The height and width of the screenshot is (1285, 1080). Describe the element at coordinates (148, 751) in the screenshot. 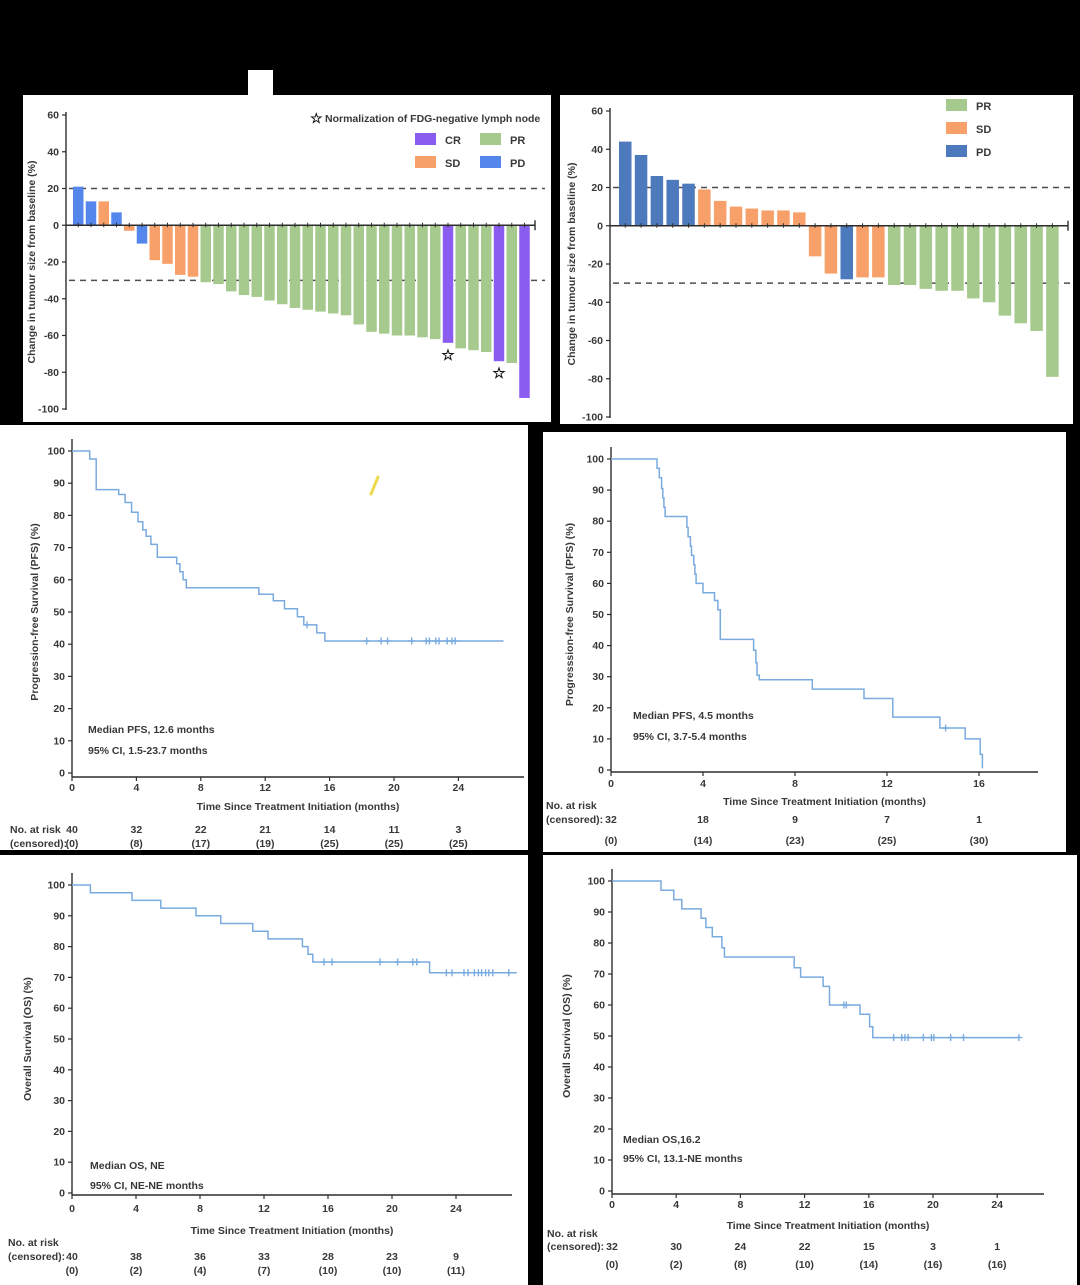

I see `annotation-line: 95% CI, 1.5-23.7 months` at that location.